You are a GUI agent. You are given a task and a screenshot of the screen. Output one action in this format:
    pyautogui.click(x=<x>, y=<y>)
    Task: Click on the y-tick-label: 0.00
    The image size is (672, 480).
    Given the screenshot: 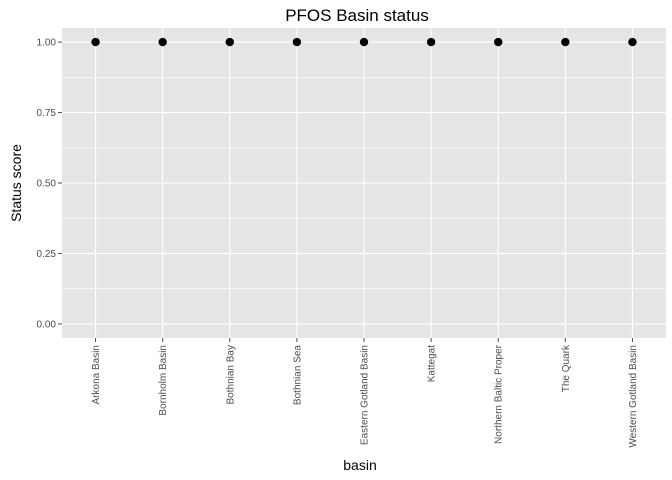 What is the action you would take?
    pyautogui.click(x=47, y=324)
    